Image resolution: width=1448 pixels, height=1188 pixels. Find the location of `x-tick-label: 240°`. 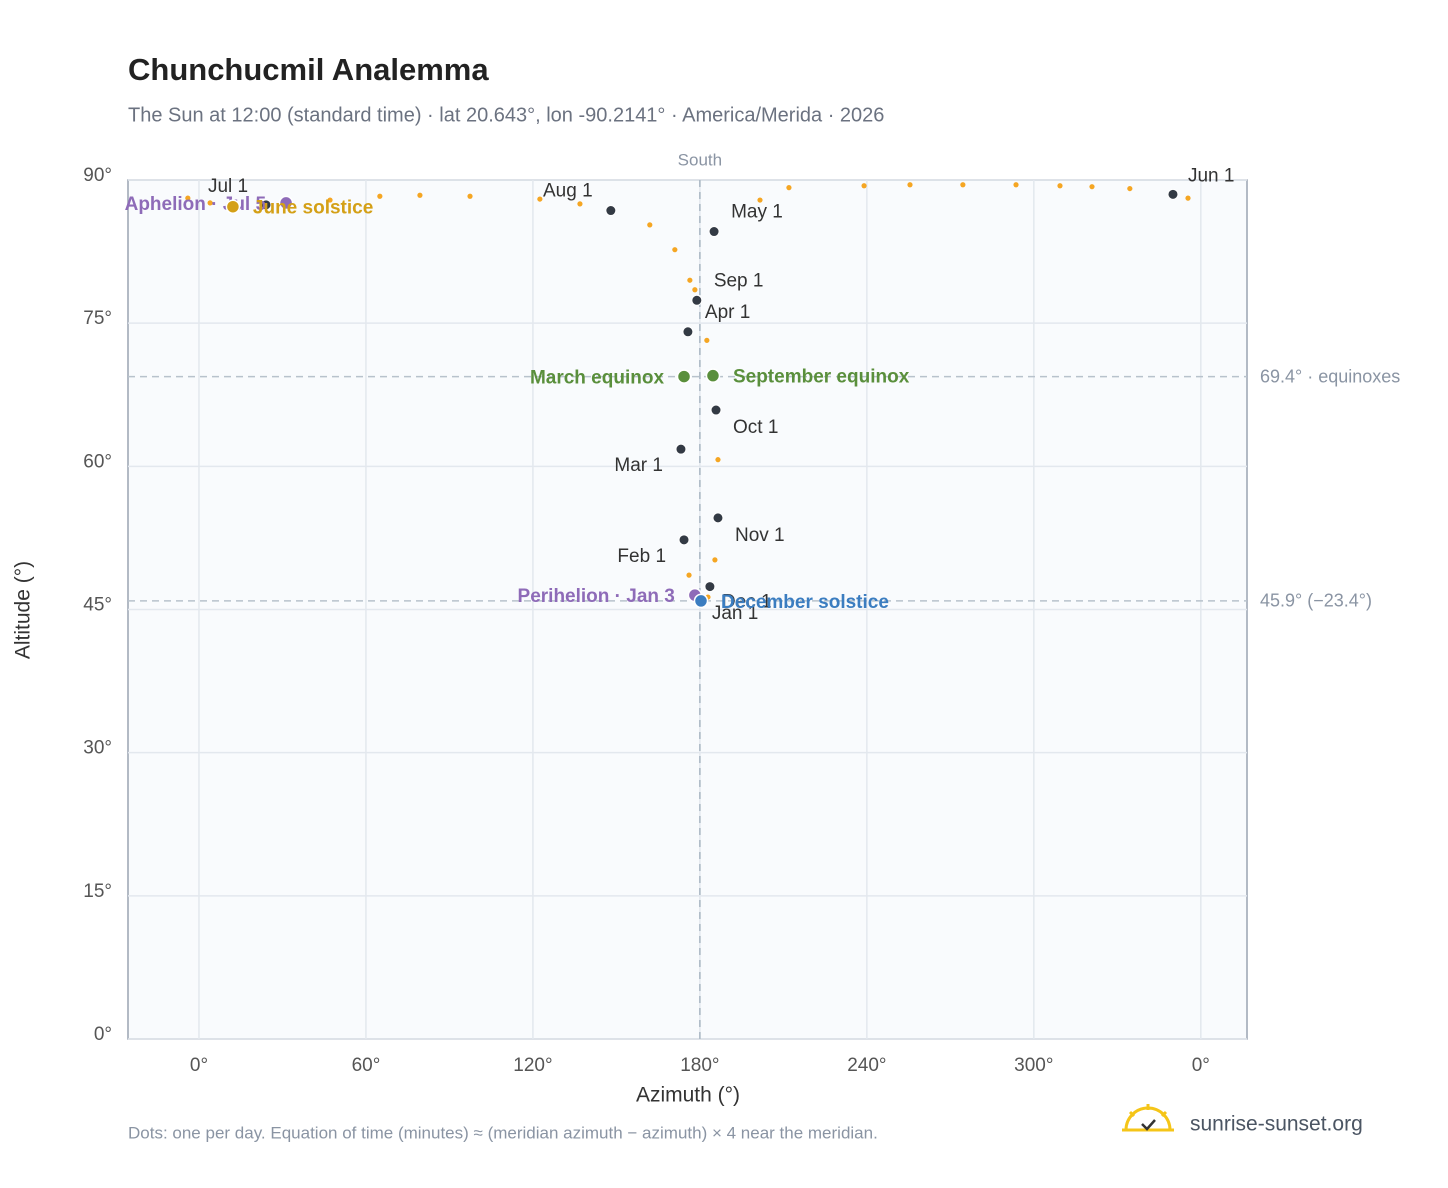

x-tick-label: 240° is located at coordinates (866, 1065).